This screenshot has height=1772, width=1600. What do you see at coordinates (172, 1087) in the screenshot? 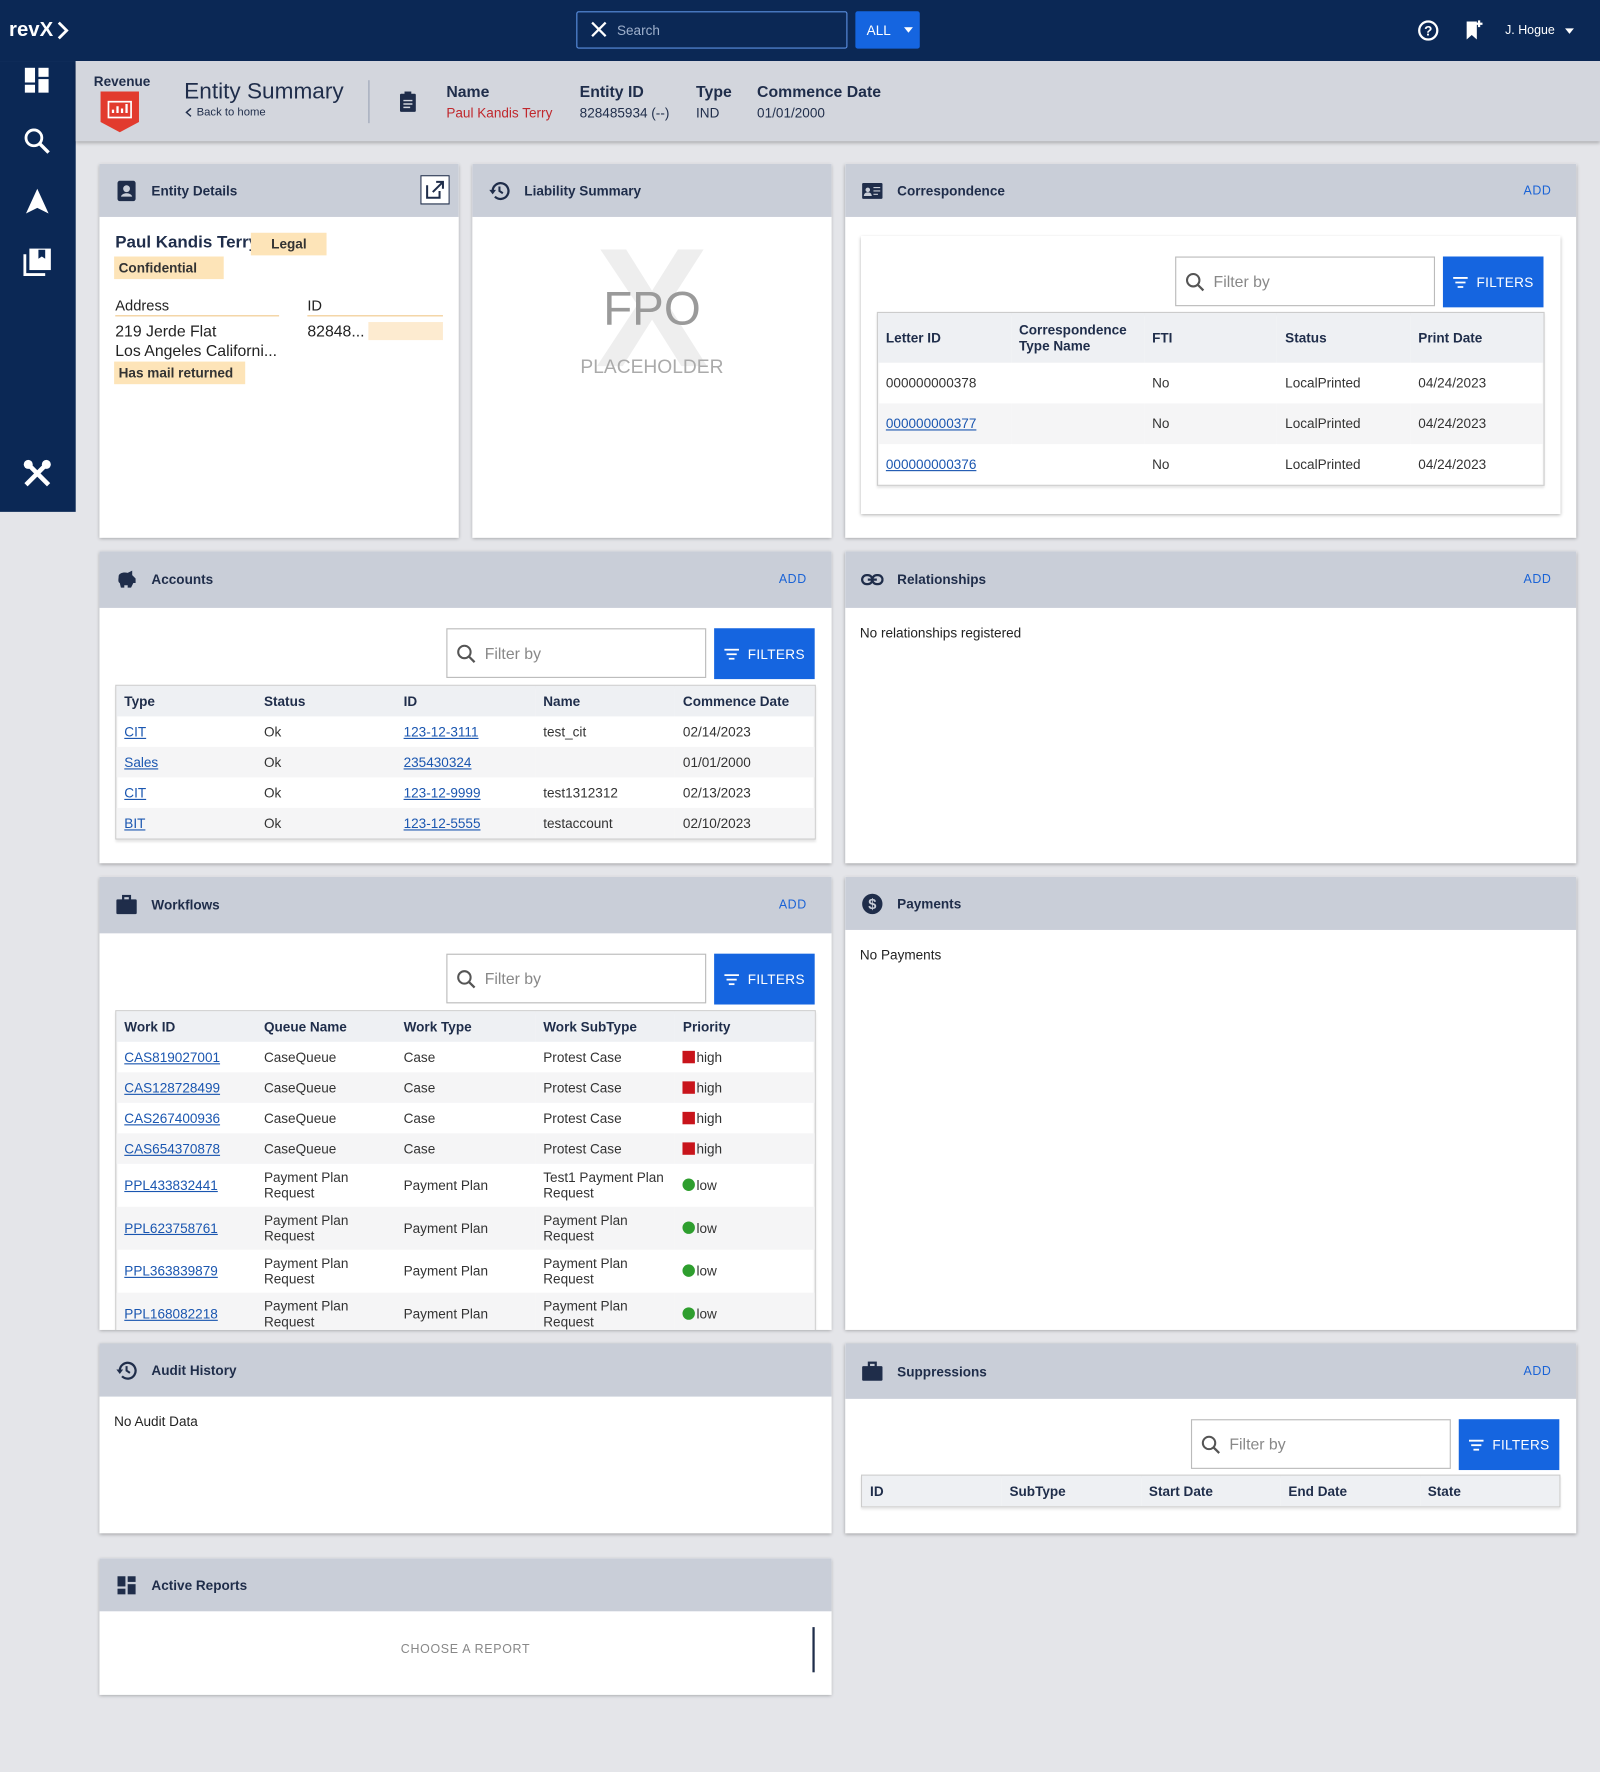
I see `row-link: CAS128728499` at bounding box center [172, 1087].